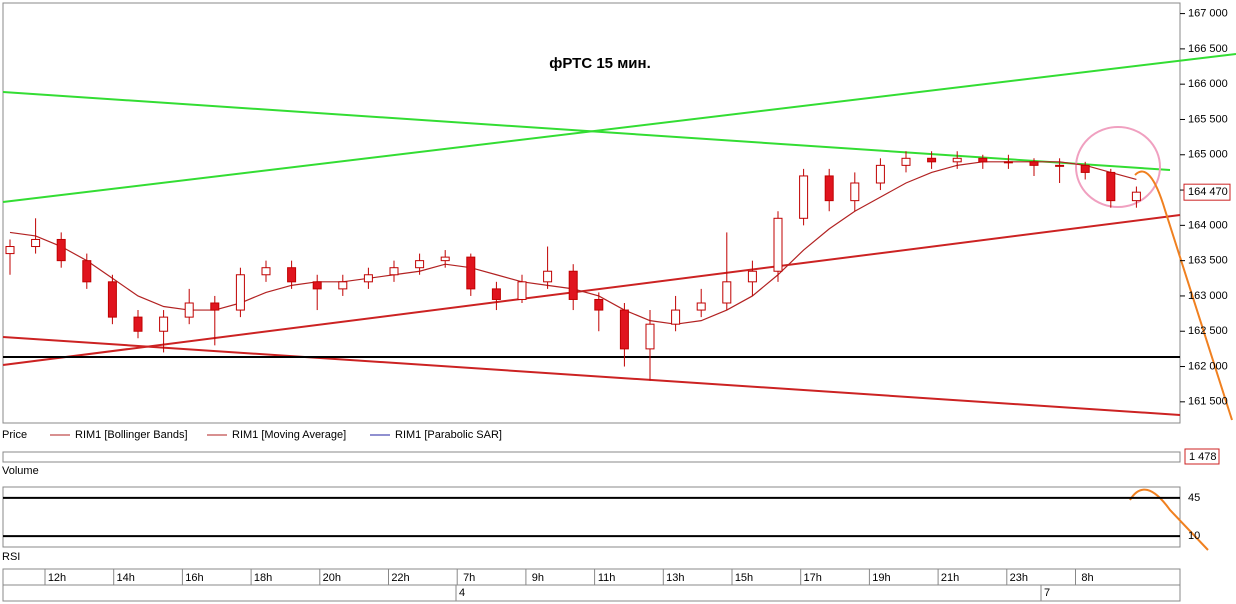 This screenshot has height=604, width=1236. What do you see at coordinates (400, 578) in the screenshot?
I see `time-label: 22h` at bounding box center [400, 578].